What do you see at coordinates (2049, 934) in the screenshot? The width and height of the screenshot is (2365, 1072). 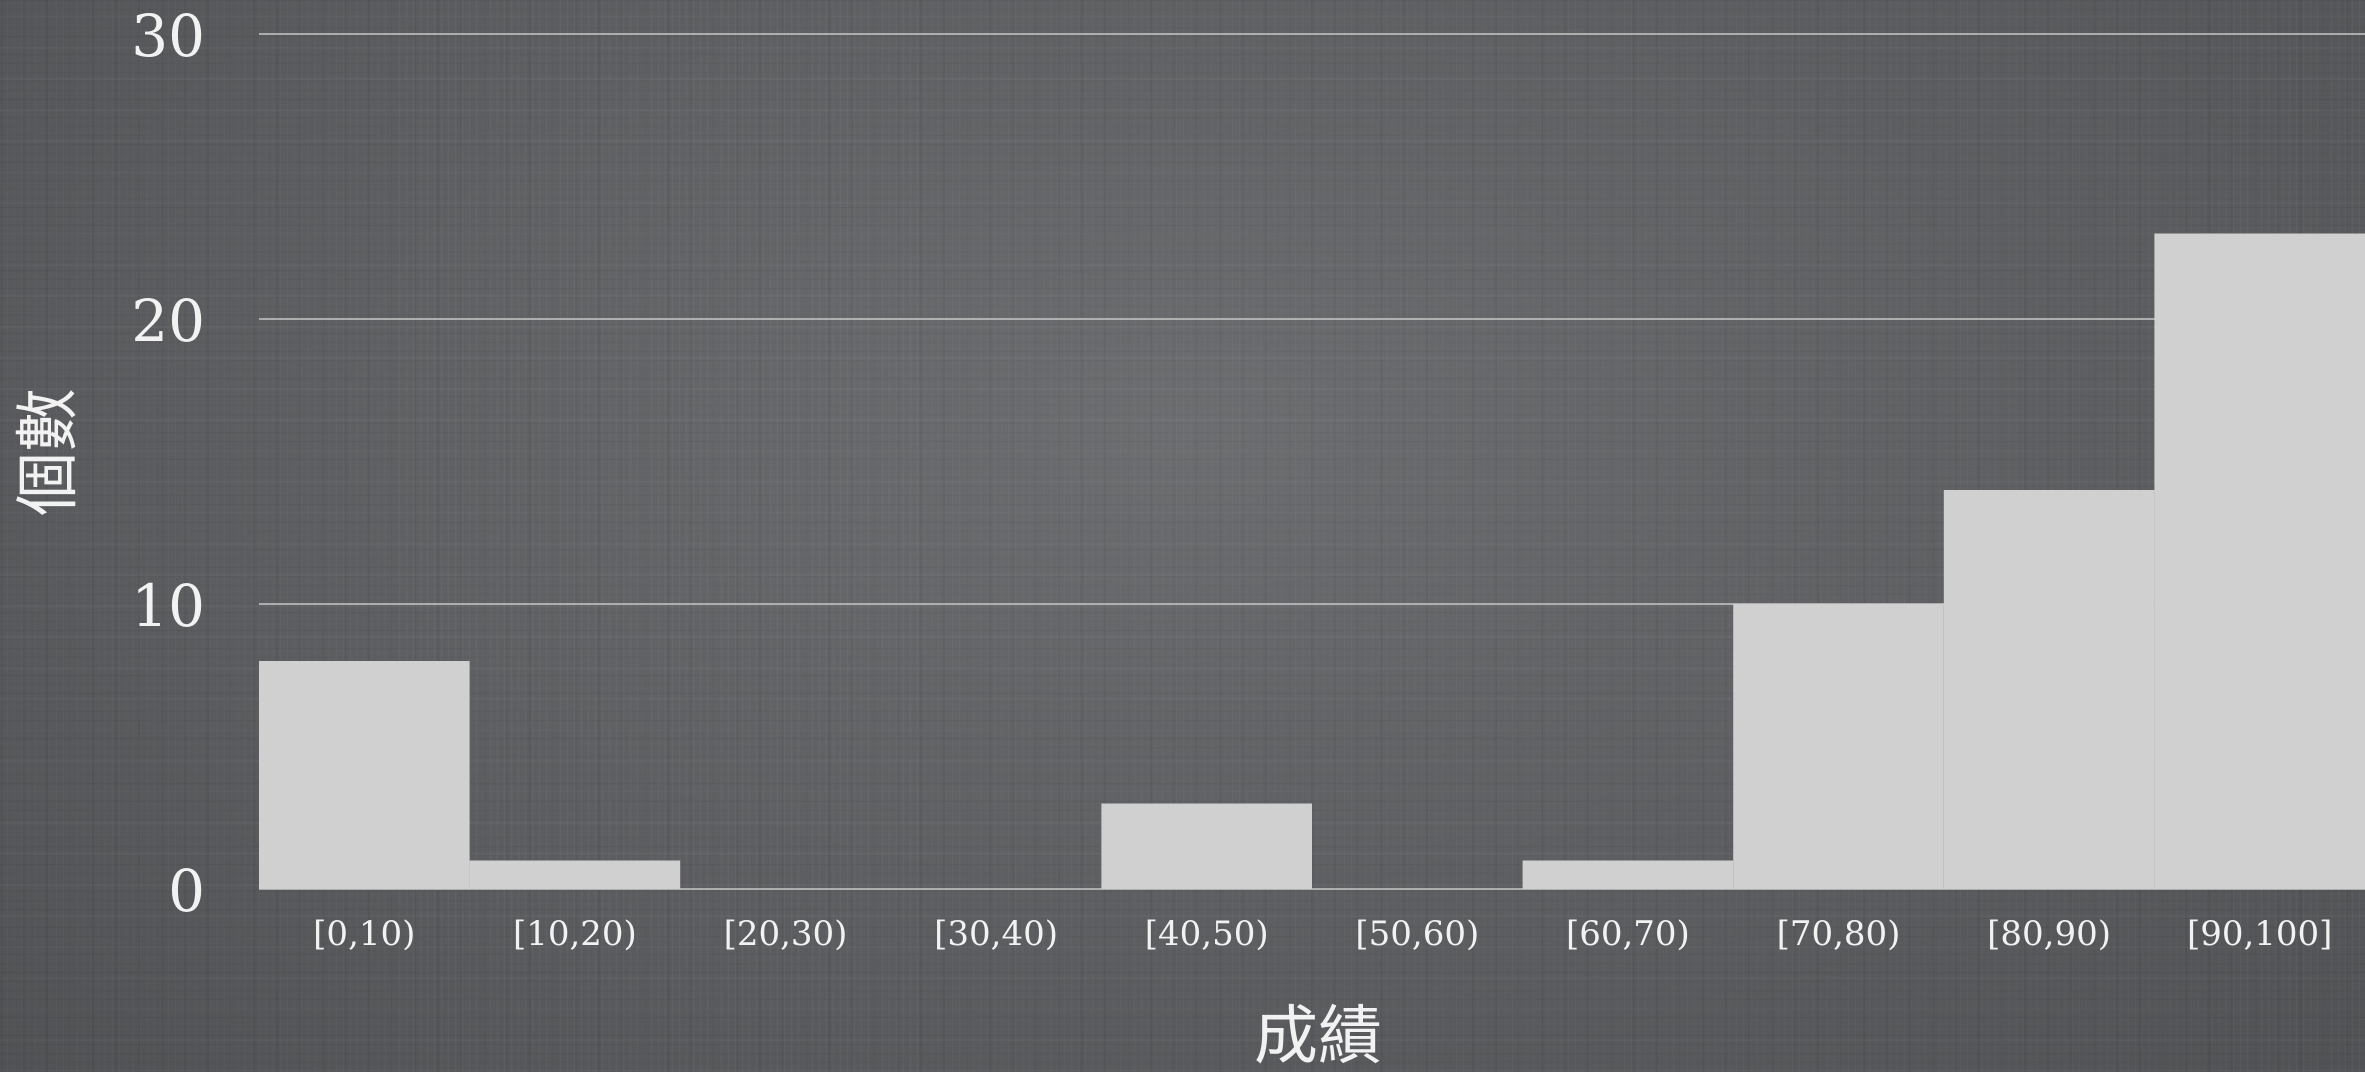 I see `x-tick-label: [80,90)` at bounding box center [2049, 934].